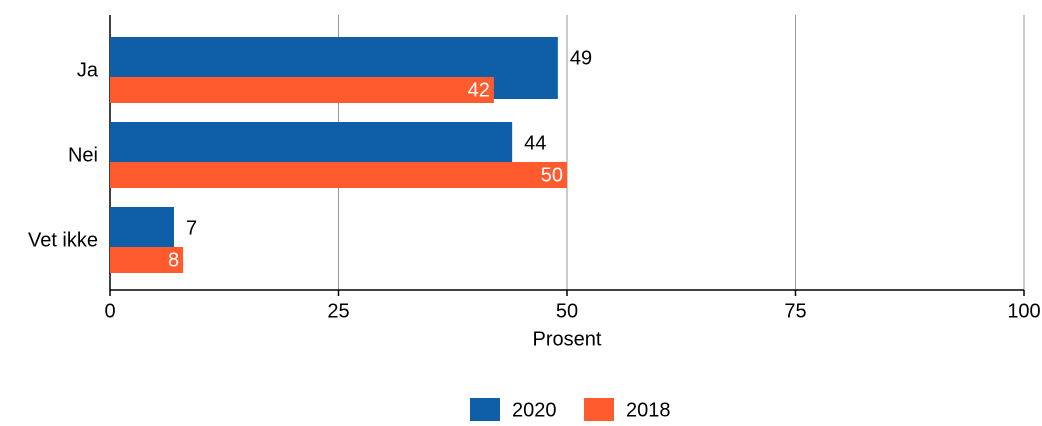 This screenshot has height=426, width=1042. I want to click on value-label: 7, so click(191, 228).